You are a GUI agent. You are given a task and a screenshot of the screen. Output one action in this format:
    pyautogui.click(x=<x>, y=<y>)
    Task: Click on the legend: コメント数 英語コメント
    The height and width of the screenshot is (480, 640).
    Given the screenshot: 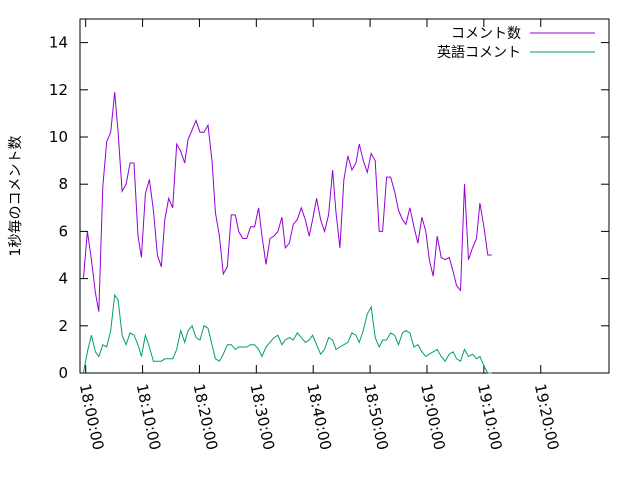 What is the action you would take?
    pyautogui.click(x=516, y=43)
    